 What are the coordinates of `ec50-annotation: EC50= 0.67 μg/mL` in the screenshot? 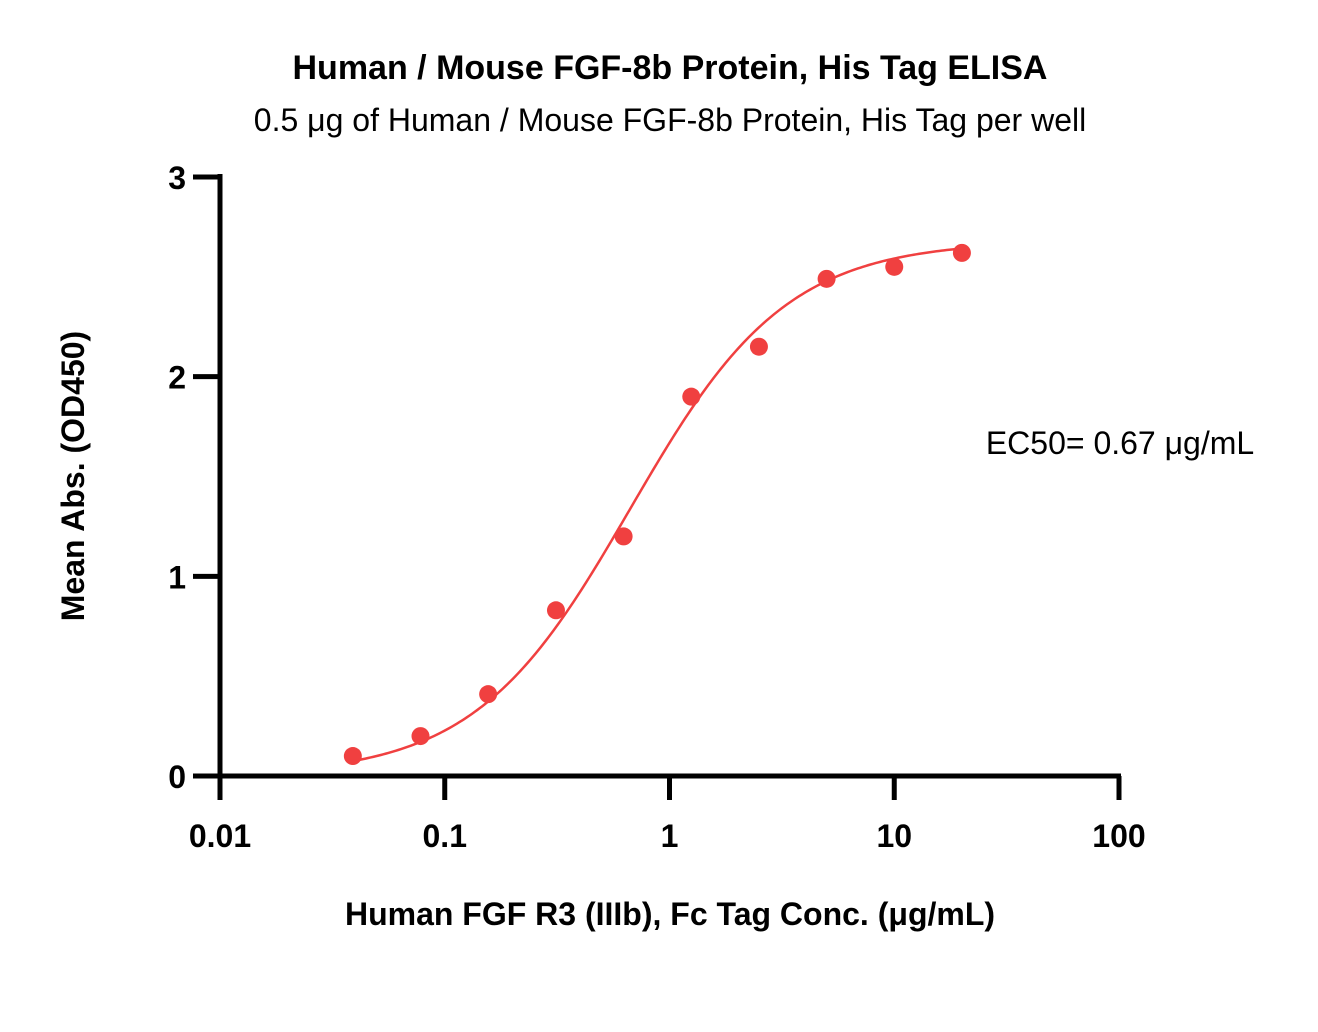 It's located at (1120, 443).